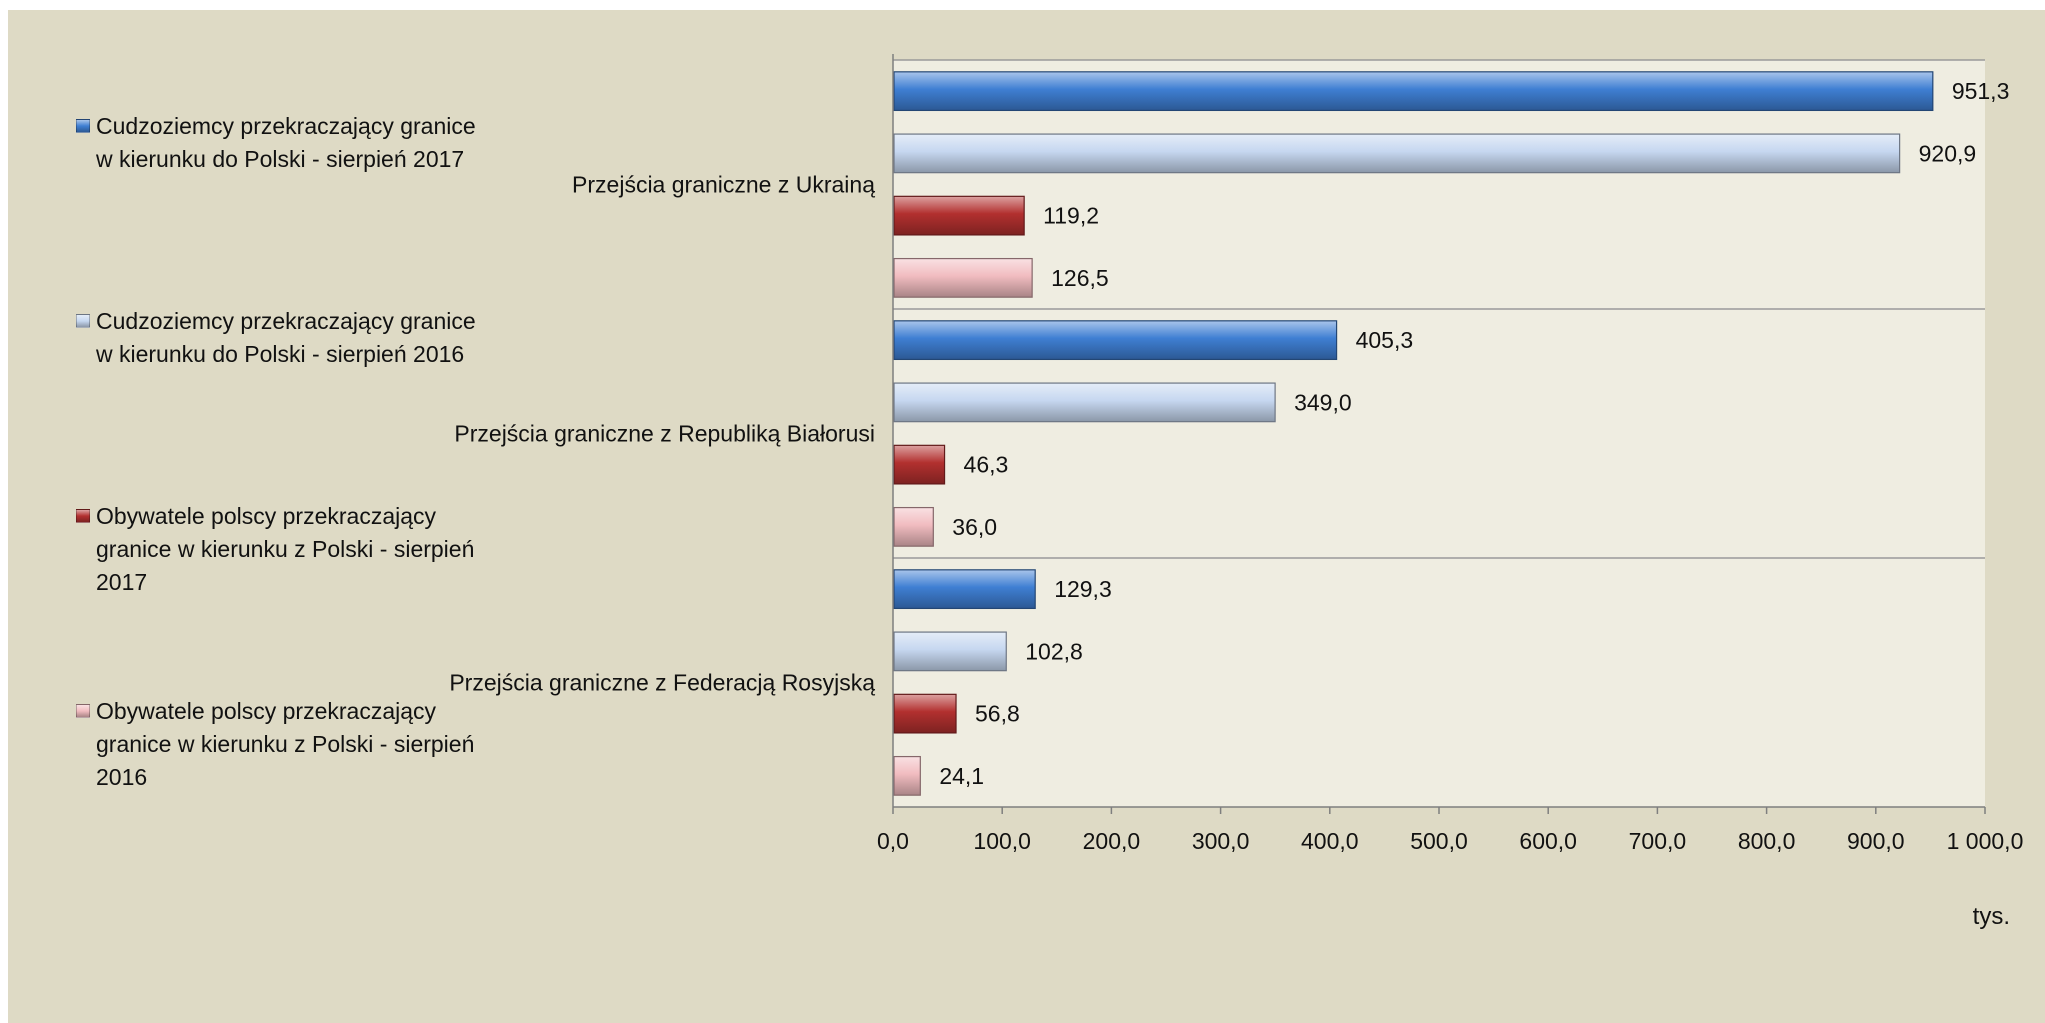 Image resolution: width=2045 pixels, height=1023 pixels. Describe the element at coordinates (1948, 153) in the screenshot. I see `bar-value-label: 920,9` at that location.